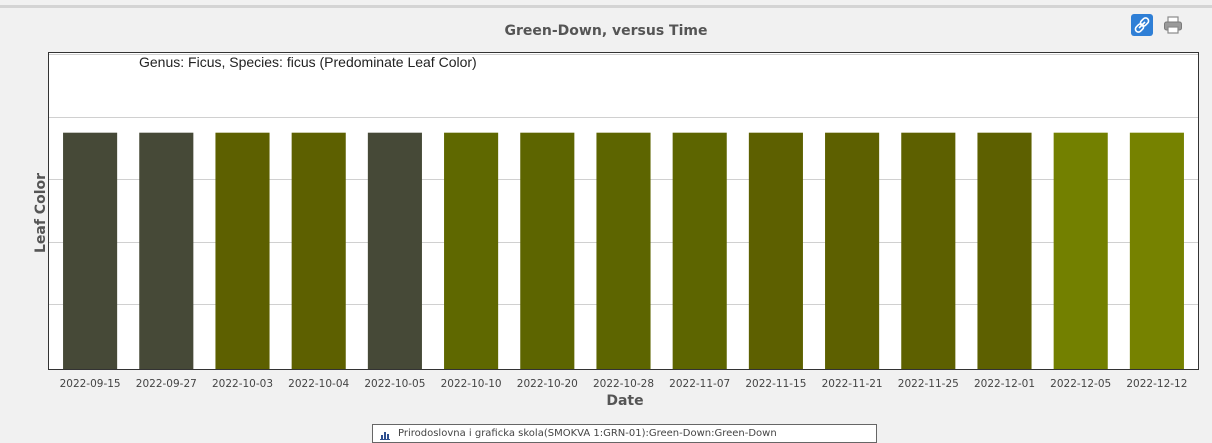 This screenshot has height=443, width=1212. Describe the element at coordinates (166, 384) in the screenshot. I see `x-tick-label: 2022-09-27` at that location.